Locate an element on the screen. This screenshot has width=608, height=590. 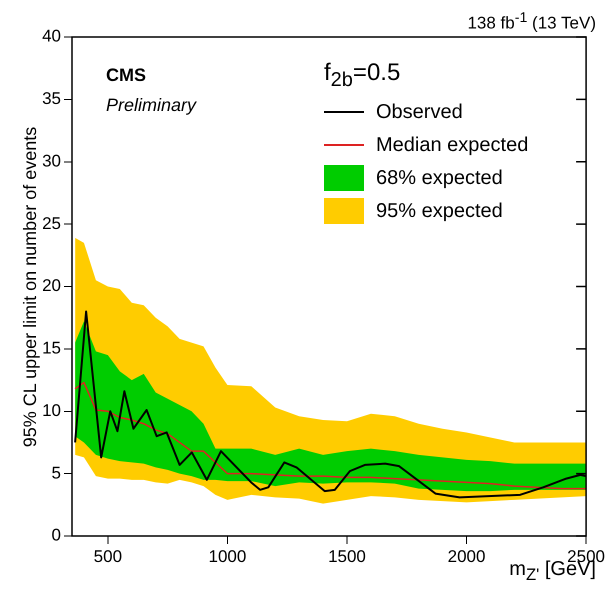
y-tick-label: 35 is located at coordinates (51, 98).